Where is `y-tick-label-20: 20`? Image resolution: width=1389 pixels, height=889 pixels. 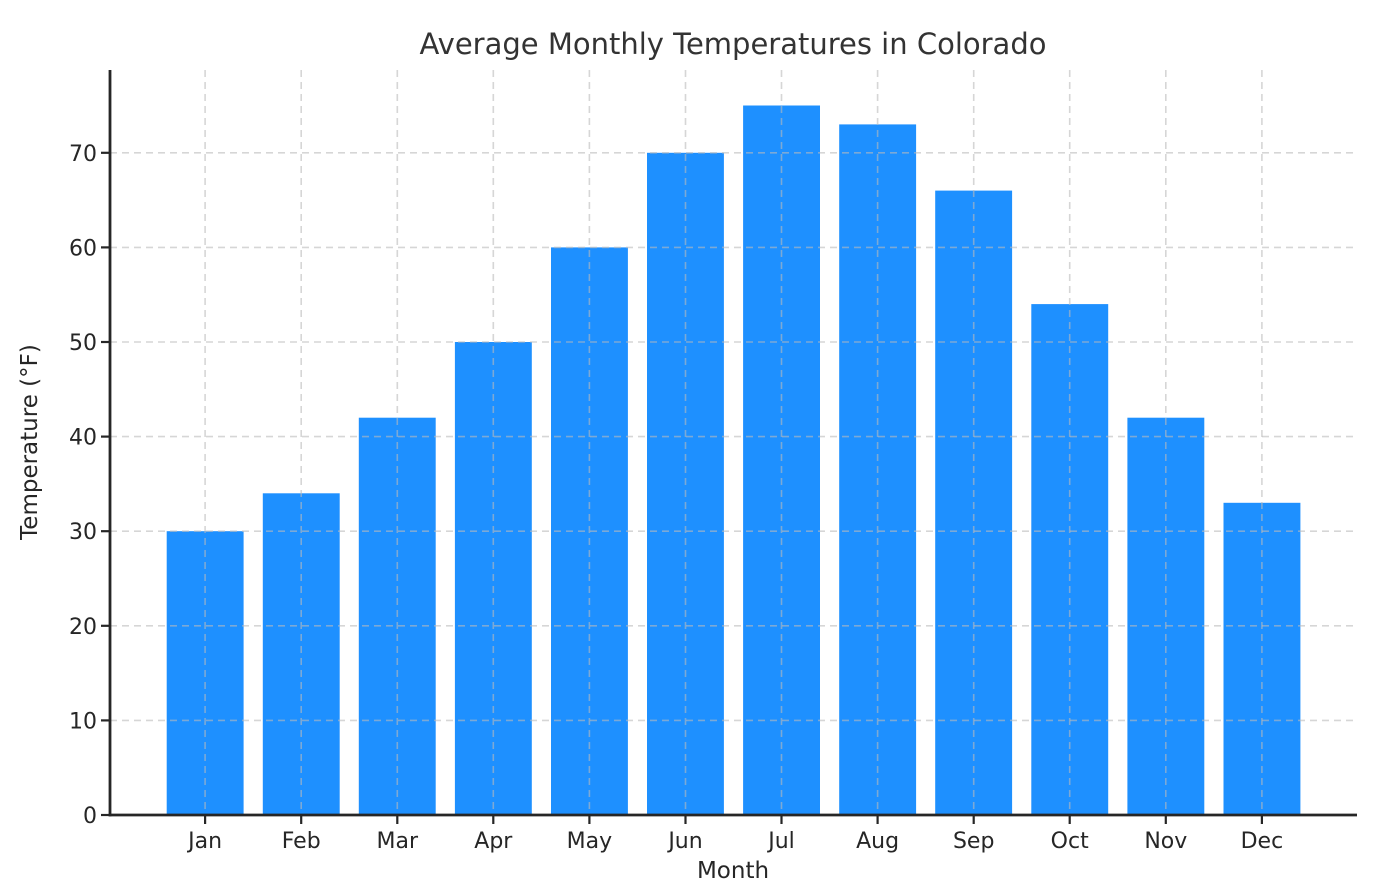
y-tick-label-20: 20 is located at coordinates (83, 627).